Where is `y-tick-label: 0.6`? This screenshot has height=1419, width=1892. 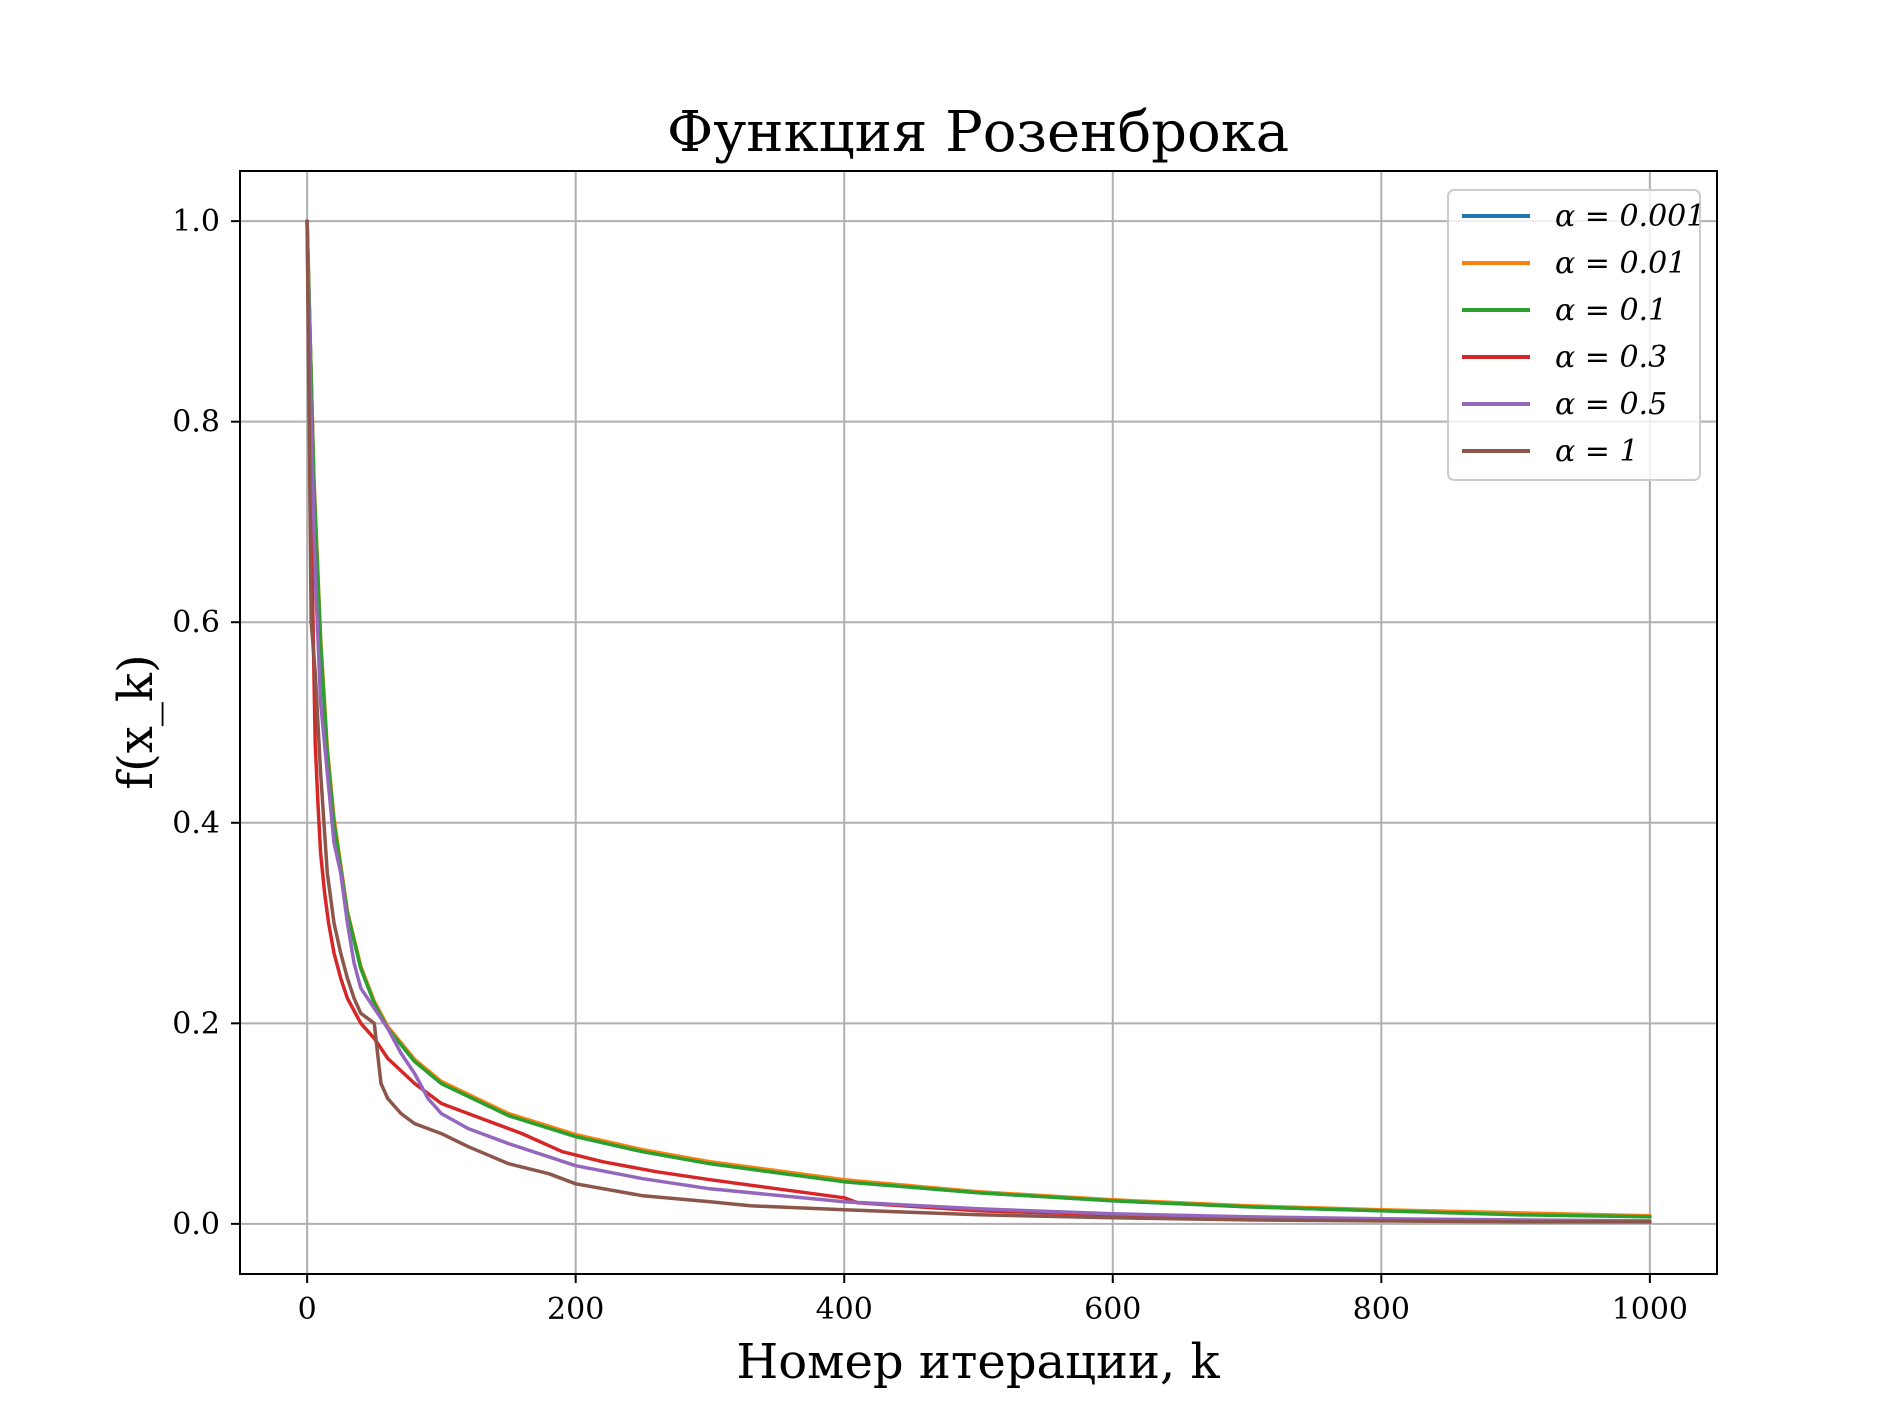 y-tick-label: 0.6 is located at coordinates (196, 622).